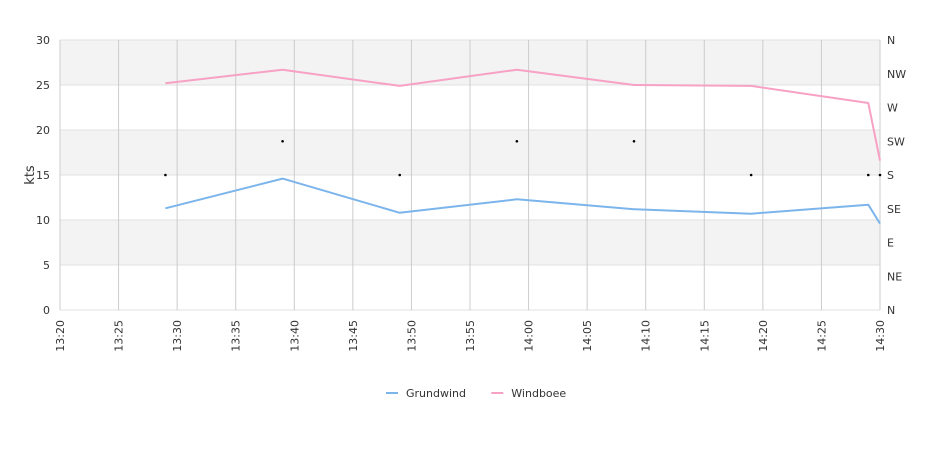 Image resolution: width=940 pixels, height=450 pixels. I want to click on direction-tick-label: SE, so click(894, 209).